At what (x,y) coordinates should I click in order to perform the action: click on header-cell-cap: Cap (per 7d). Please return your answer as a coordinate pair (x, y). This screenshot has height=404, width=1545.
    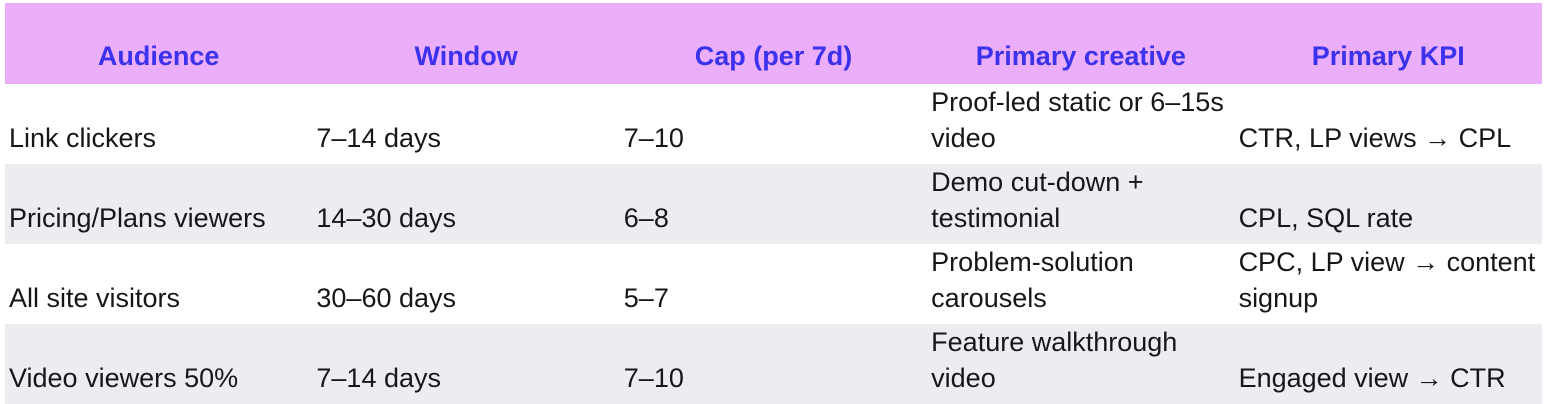
    Looking at the image, I should click on (773, 43).